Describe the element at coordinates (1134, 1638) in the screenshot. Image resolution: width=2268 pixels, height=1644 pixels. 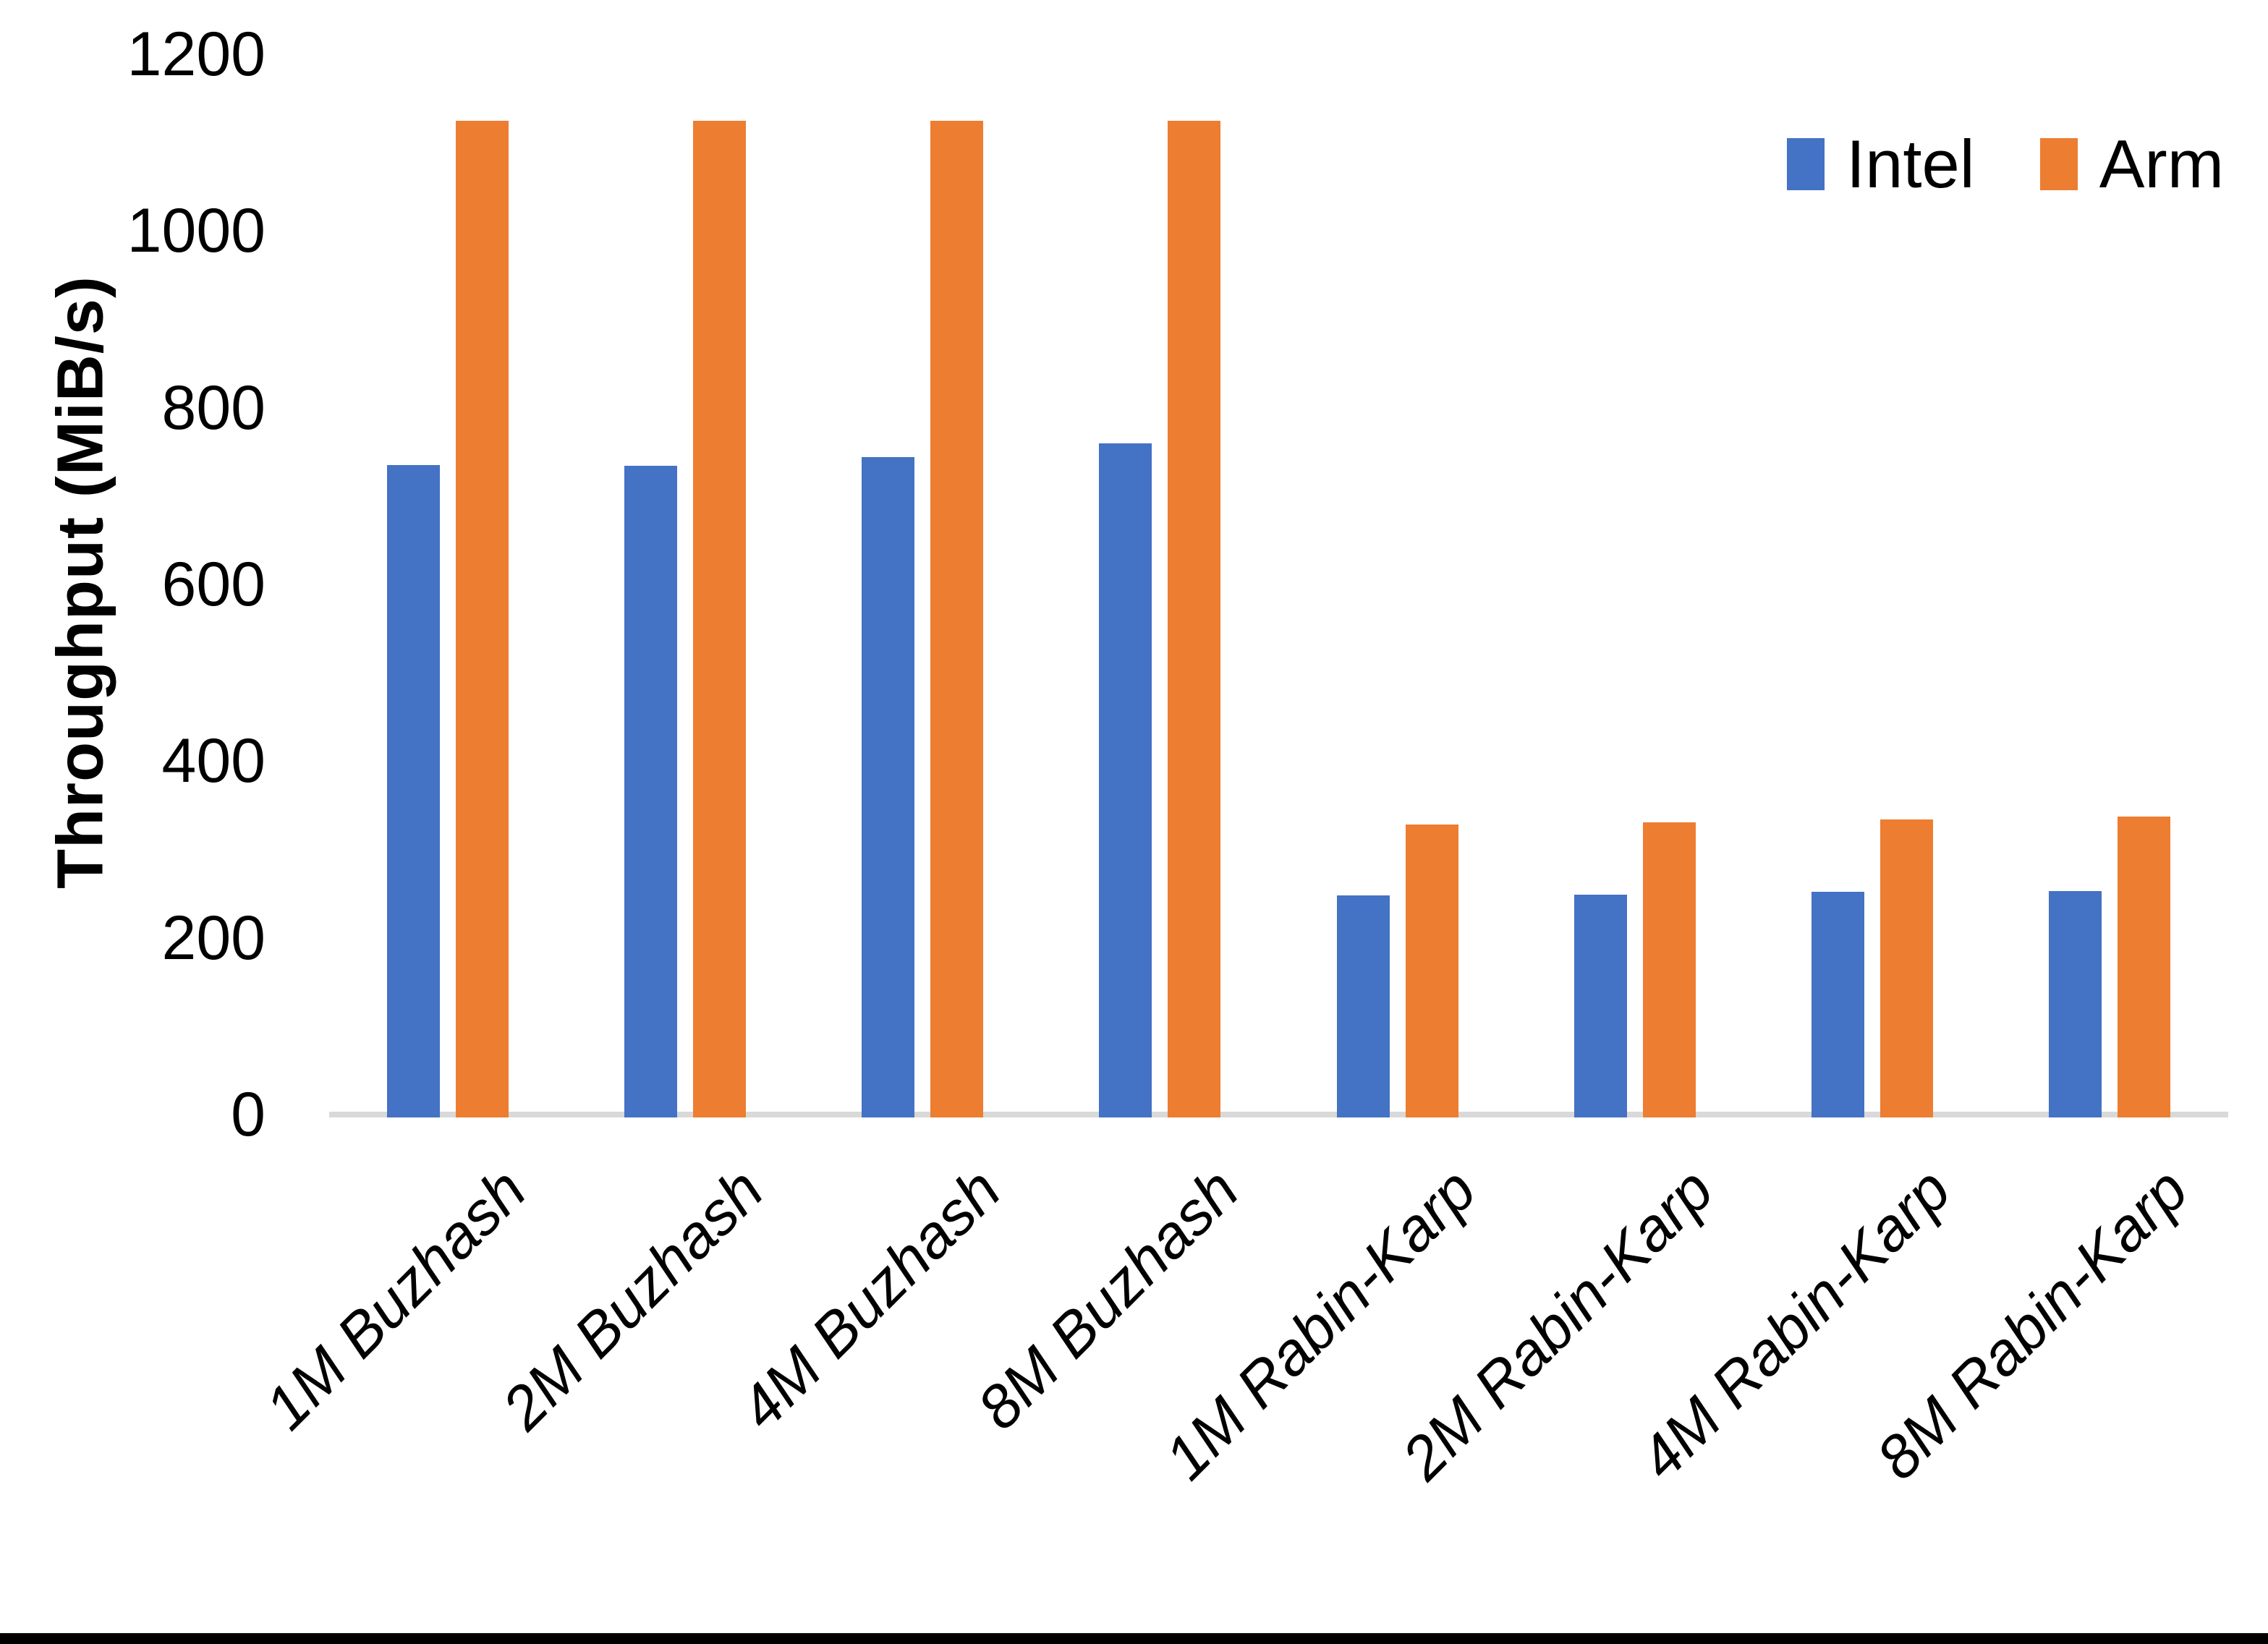
I see `bottom-border-bar` at that location.